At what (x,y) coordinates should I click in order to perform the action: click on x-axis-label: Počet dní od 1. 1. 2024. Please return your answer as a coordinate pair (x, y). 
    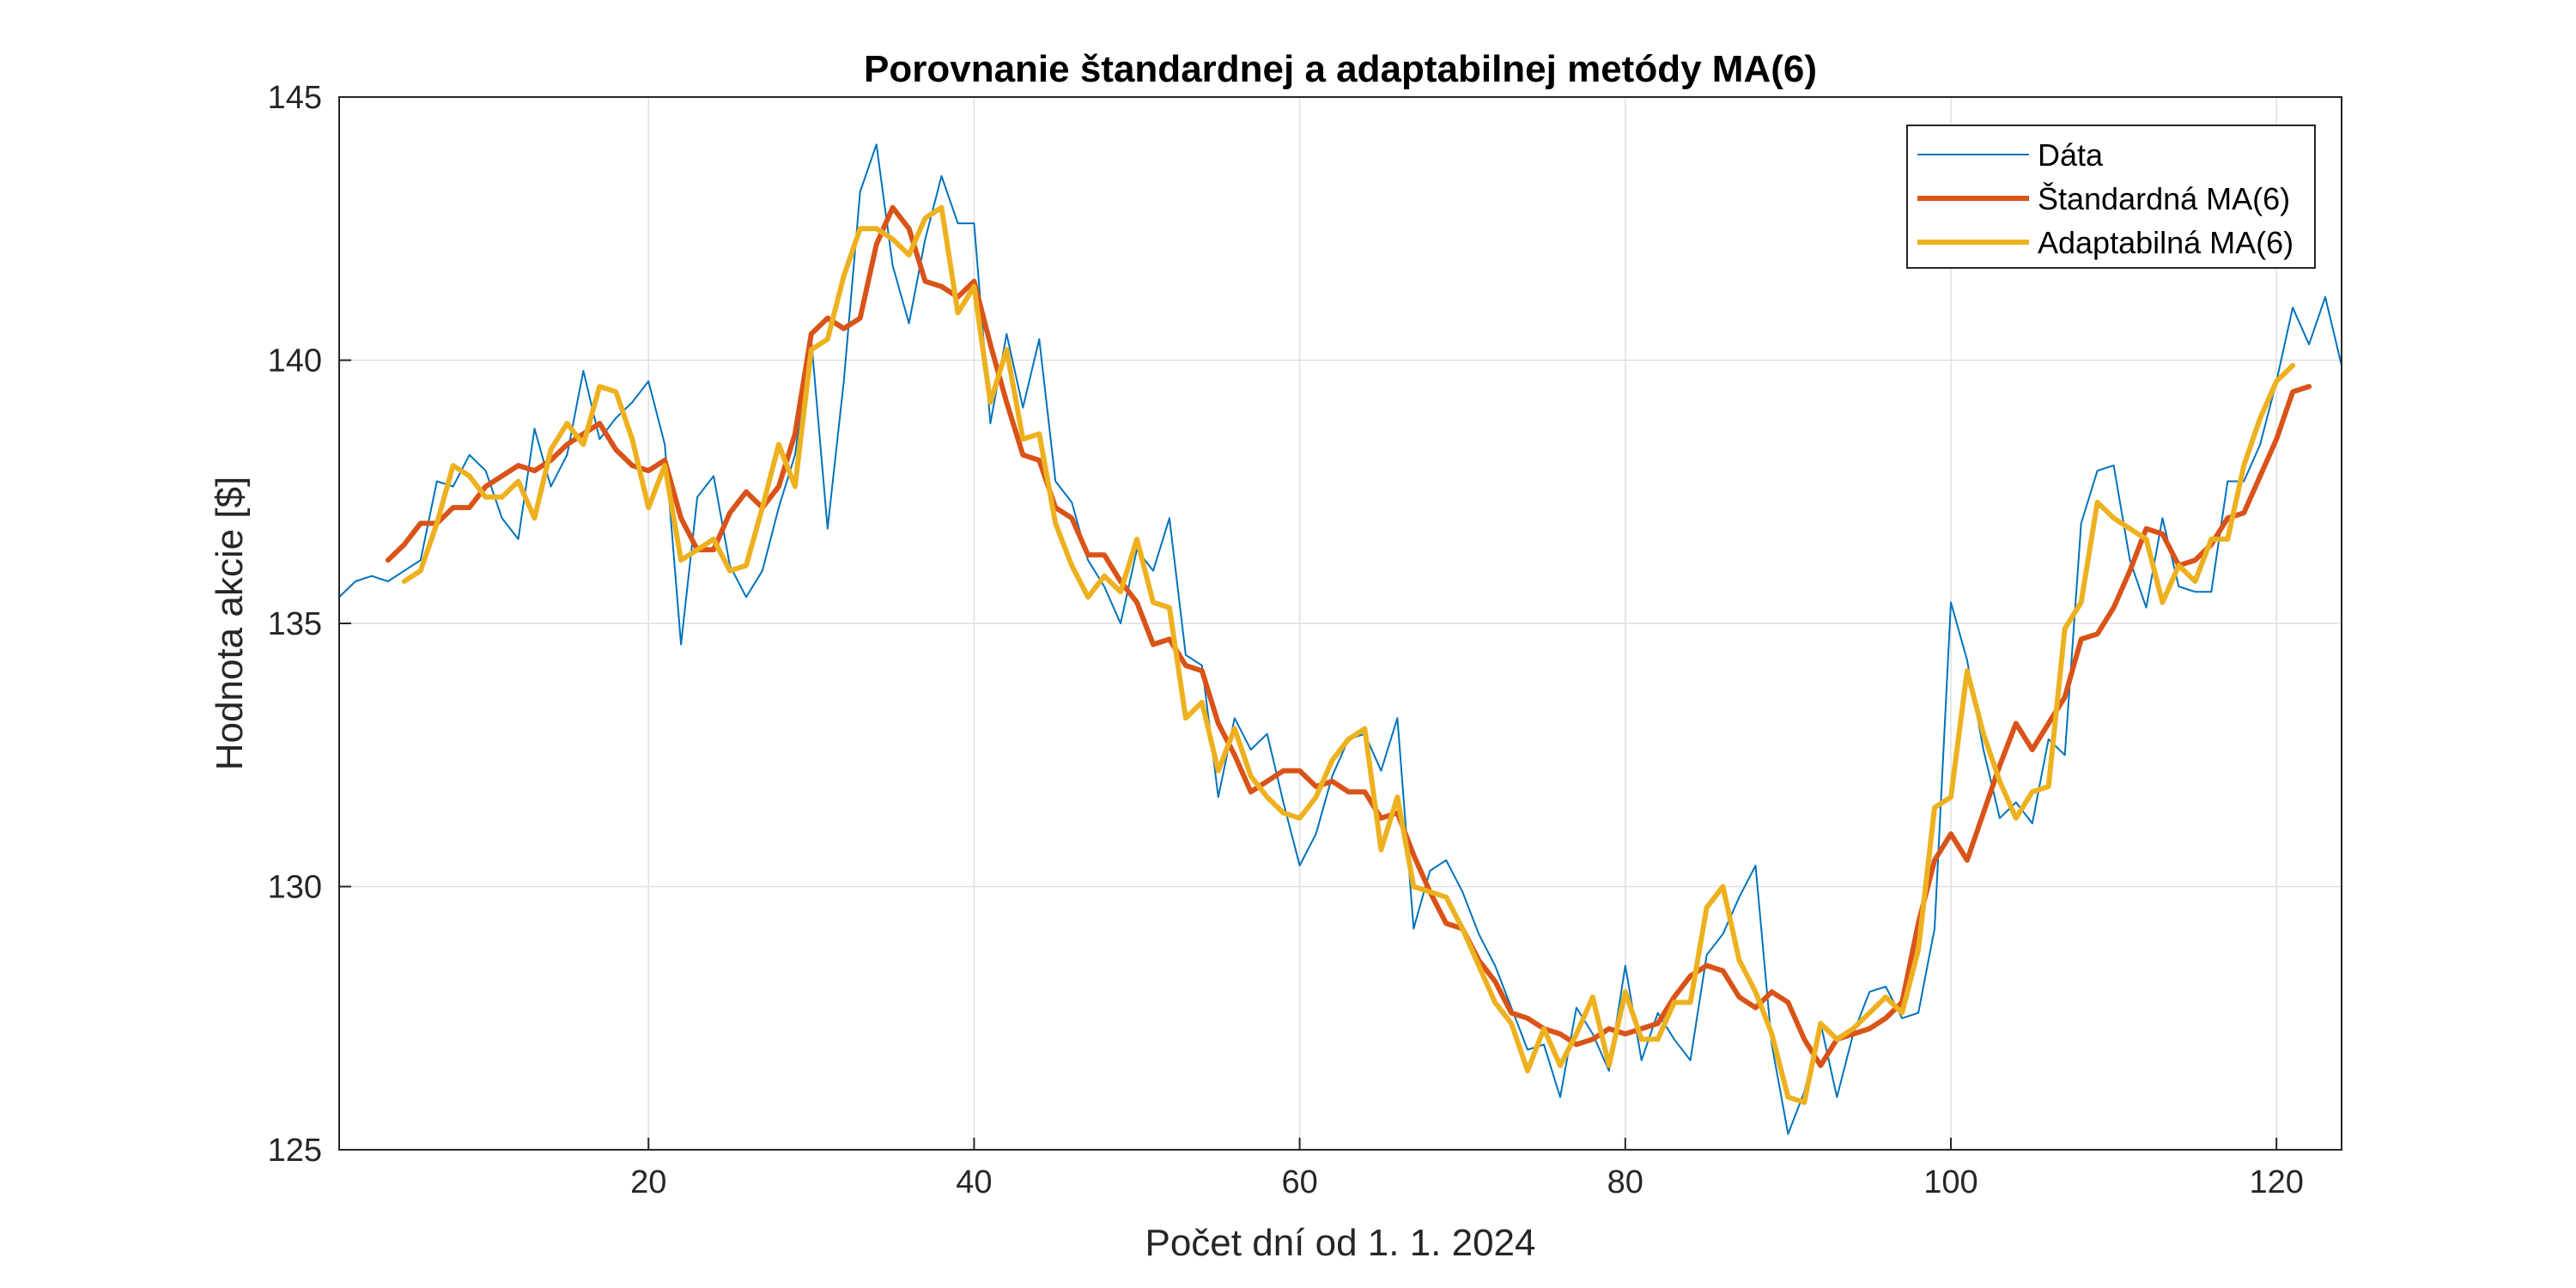
    Looking at the image, I should click on (1340, 1243).